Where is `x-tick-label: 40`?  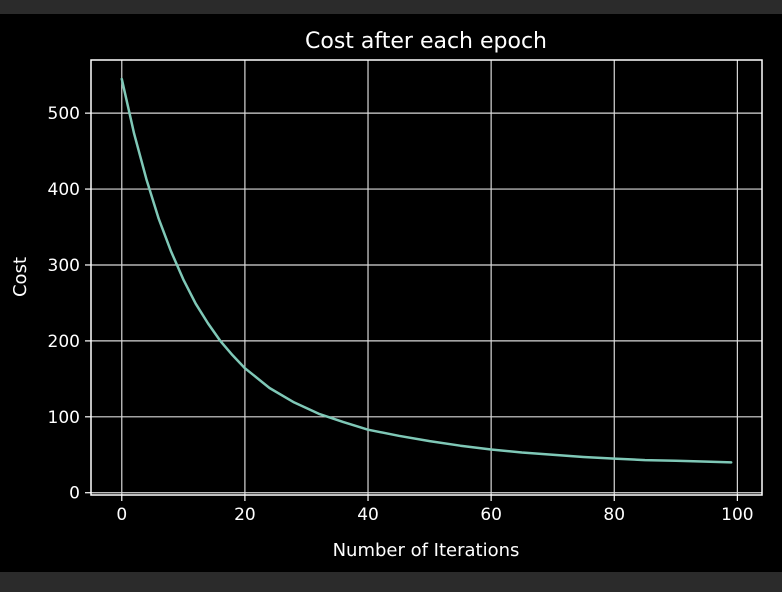
x-tick-label: 40 is located at coordinates (368, 515).